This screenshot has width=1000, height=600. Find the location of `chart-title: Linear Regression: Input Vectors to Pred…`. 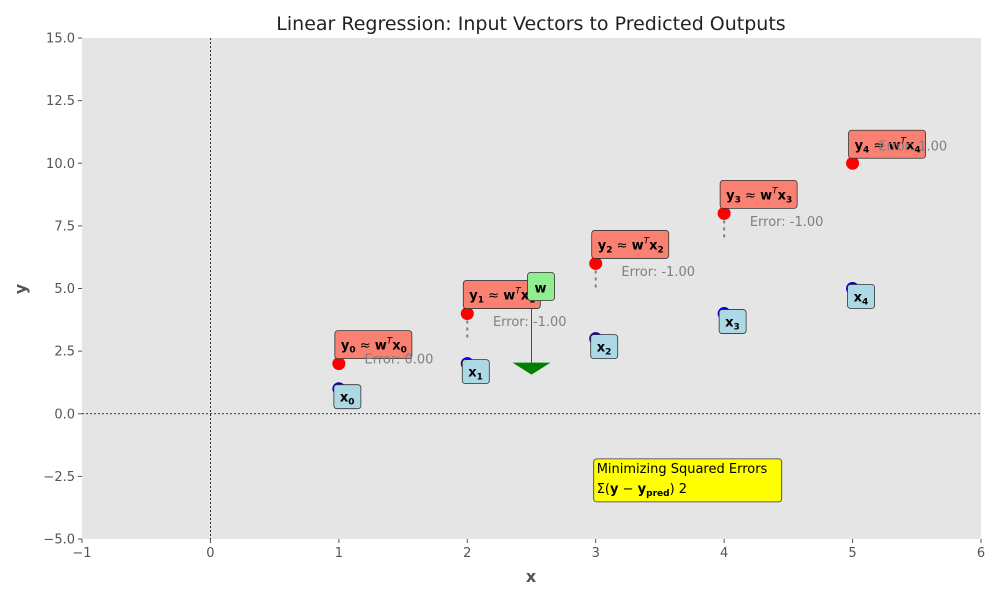

chart-title: Linear Regression: Input Vectors to Pred… is located at coordinates (530, 24).